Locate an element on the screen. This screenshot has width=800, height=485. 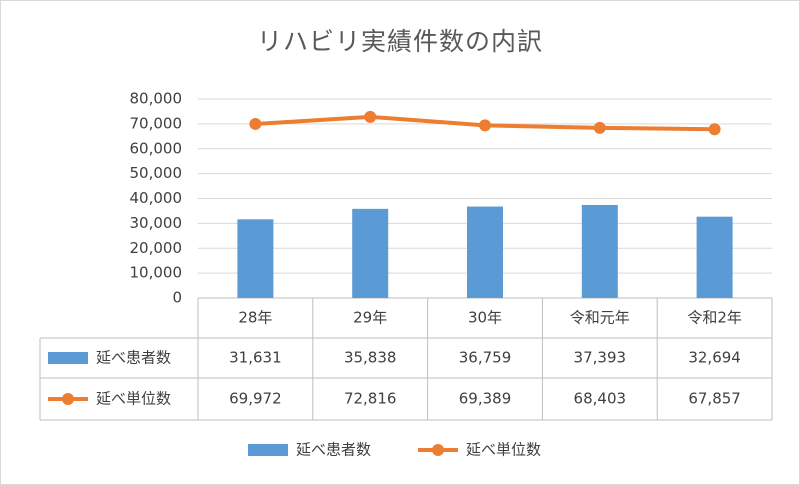
line-point-30年 is located at coordinates (485, 125).